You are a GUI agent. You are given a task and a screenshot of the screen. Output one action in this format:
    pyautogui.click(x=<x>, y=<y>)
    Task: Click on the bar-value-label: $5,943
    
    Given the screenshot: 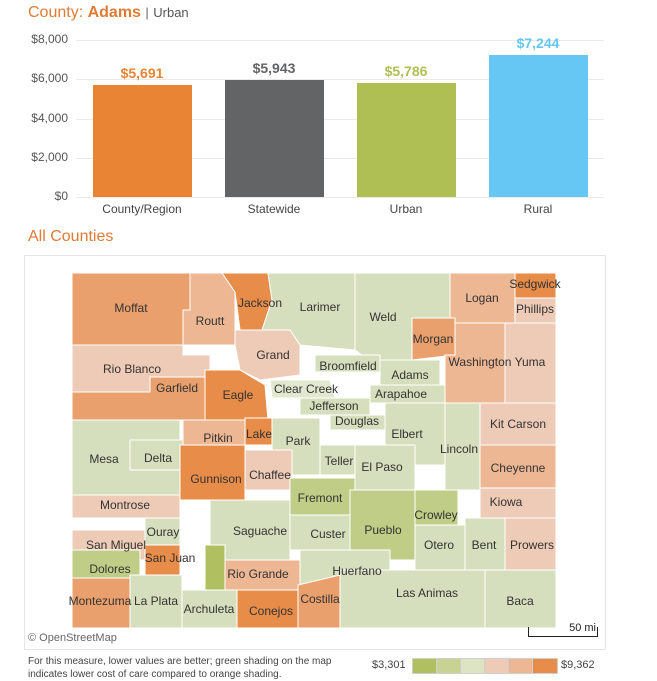 What is the action you would take?
    pyautogui.click(x=274, y=68)
    